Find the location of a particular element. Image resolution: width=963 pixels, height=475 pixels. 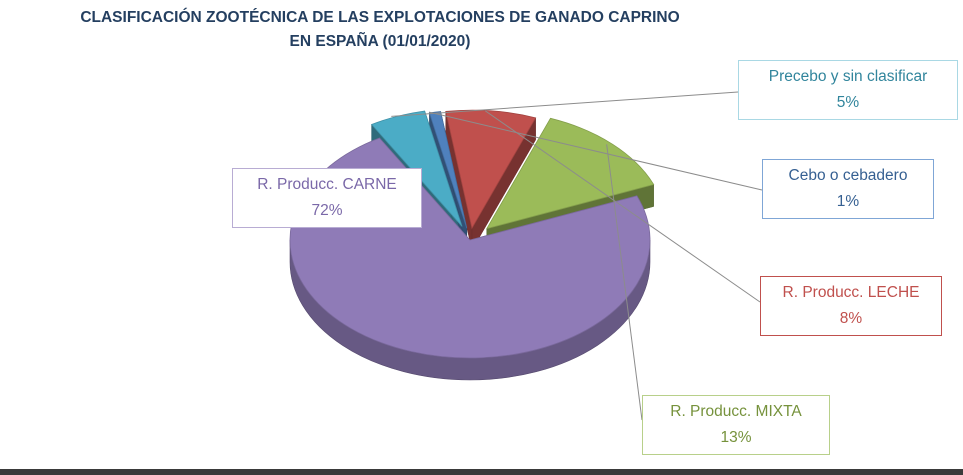

label-mixta: R. Producc. MIXTA 13% is located at coordinates (736, 425).